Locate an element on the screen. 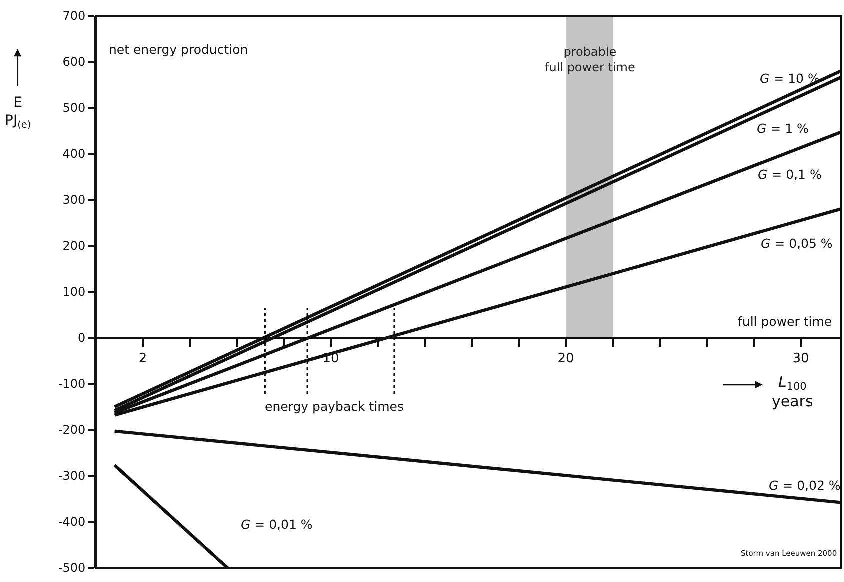  y-tick-label: 700 is located at coordinates (74, 16).